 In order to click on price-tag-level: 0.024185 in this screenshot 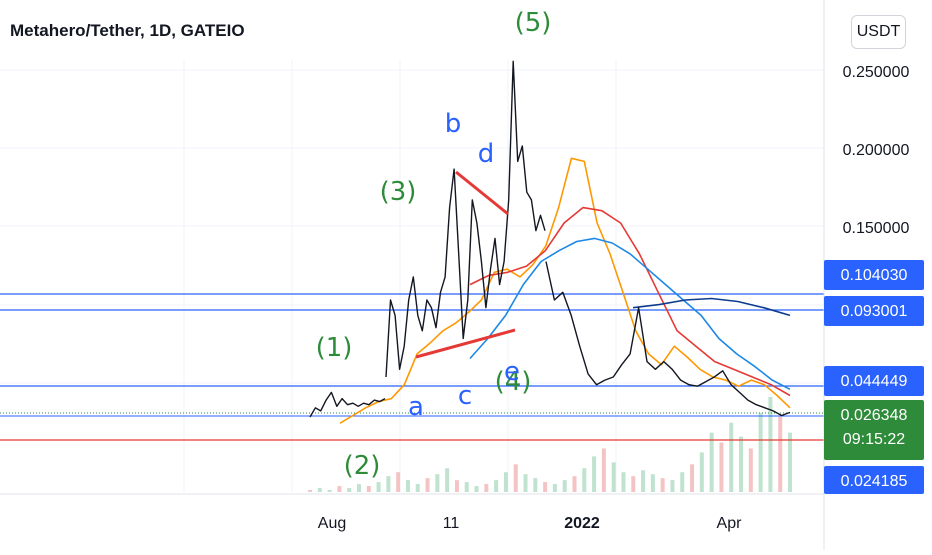, I will do `click(874, 480)`.